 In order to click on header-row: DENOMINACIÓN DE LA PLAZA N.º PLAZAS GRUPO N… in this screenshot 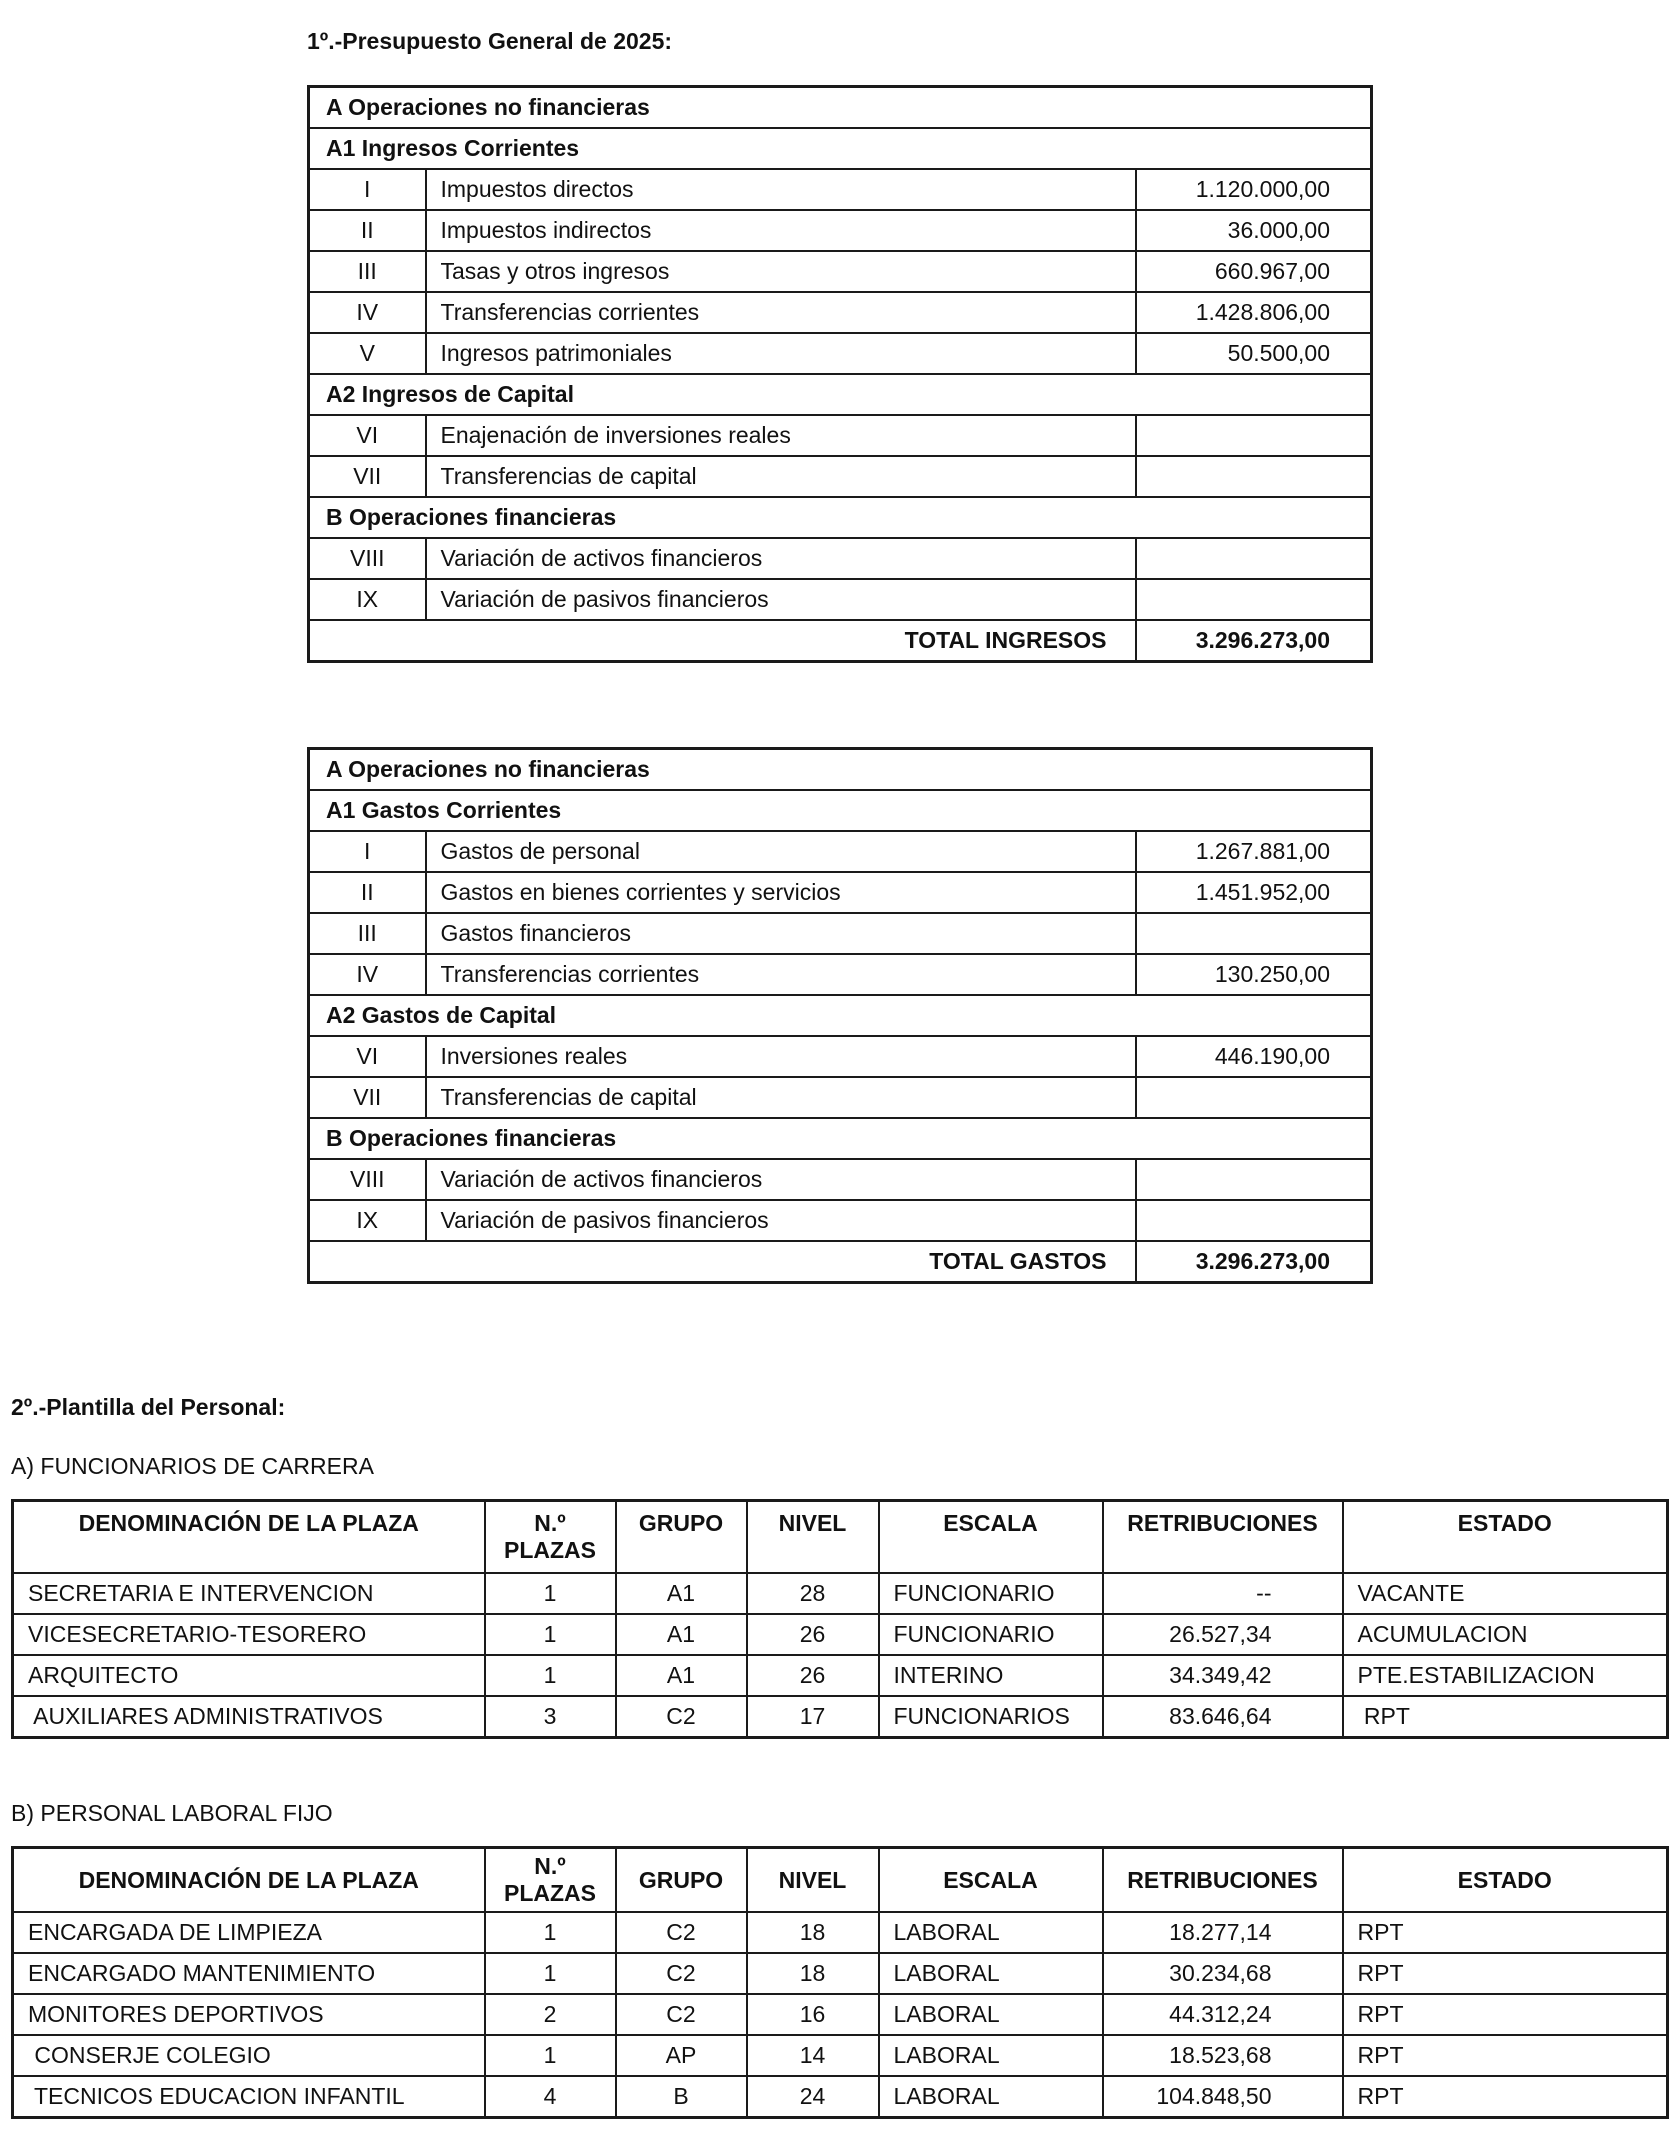, I will do `click(840, 1879)`.